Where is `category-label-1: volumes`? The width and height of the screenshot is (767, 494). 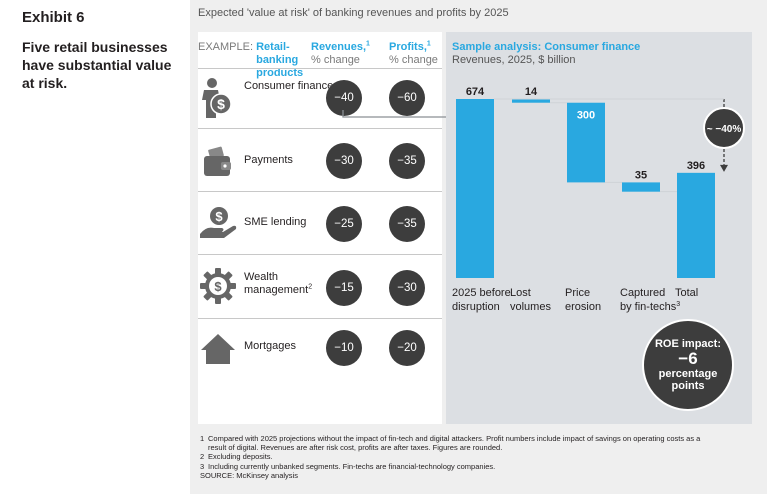 category-label-1: volumes is located at coordinates (530, 307).